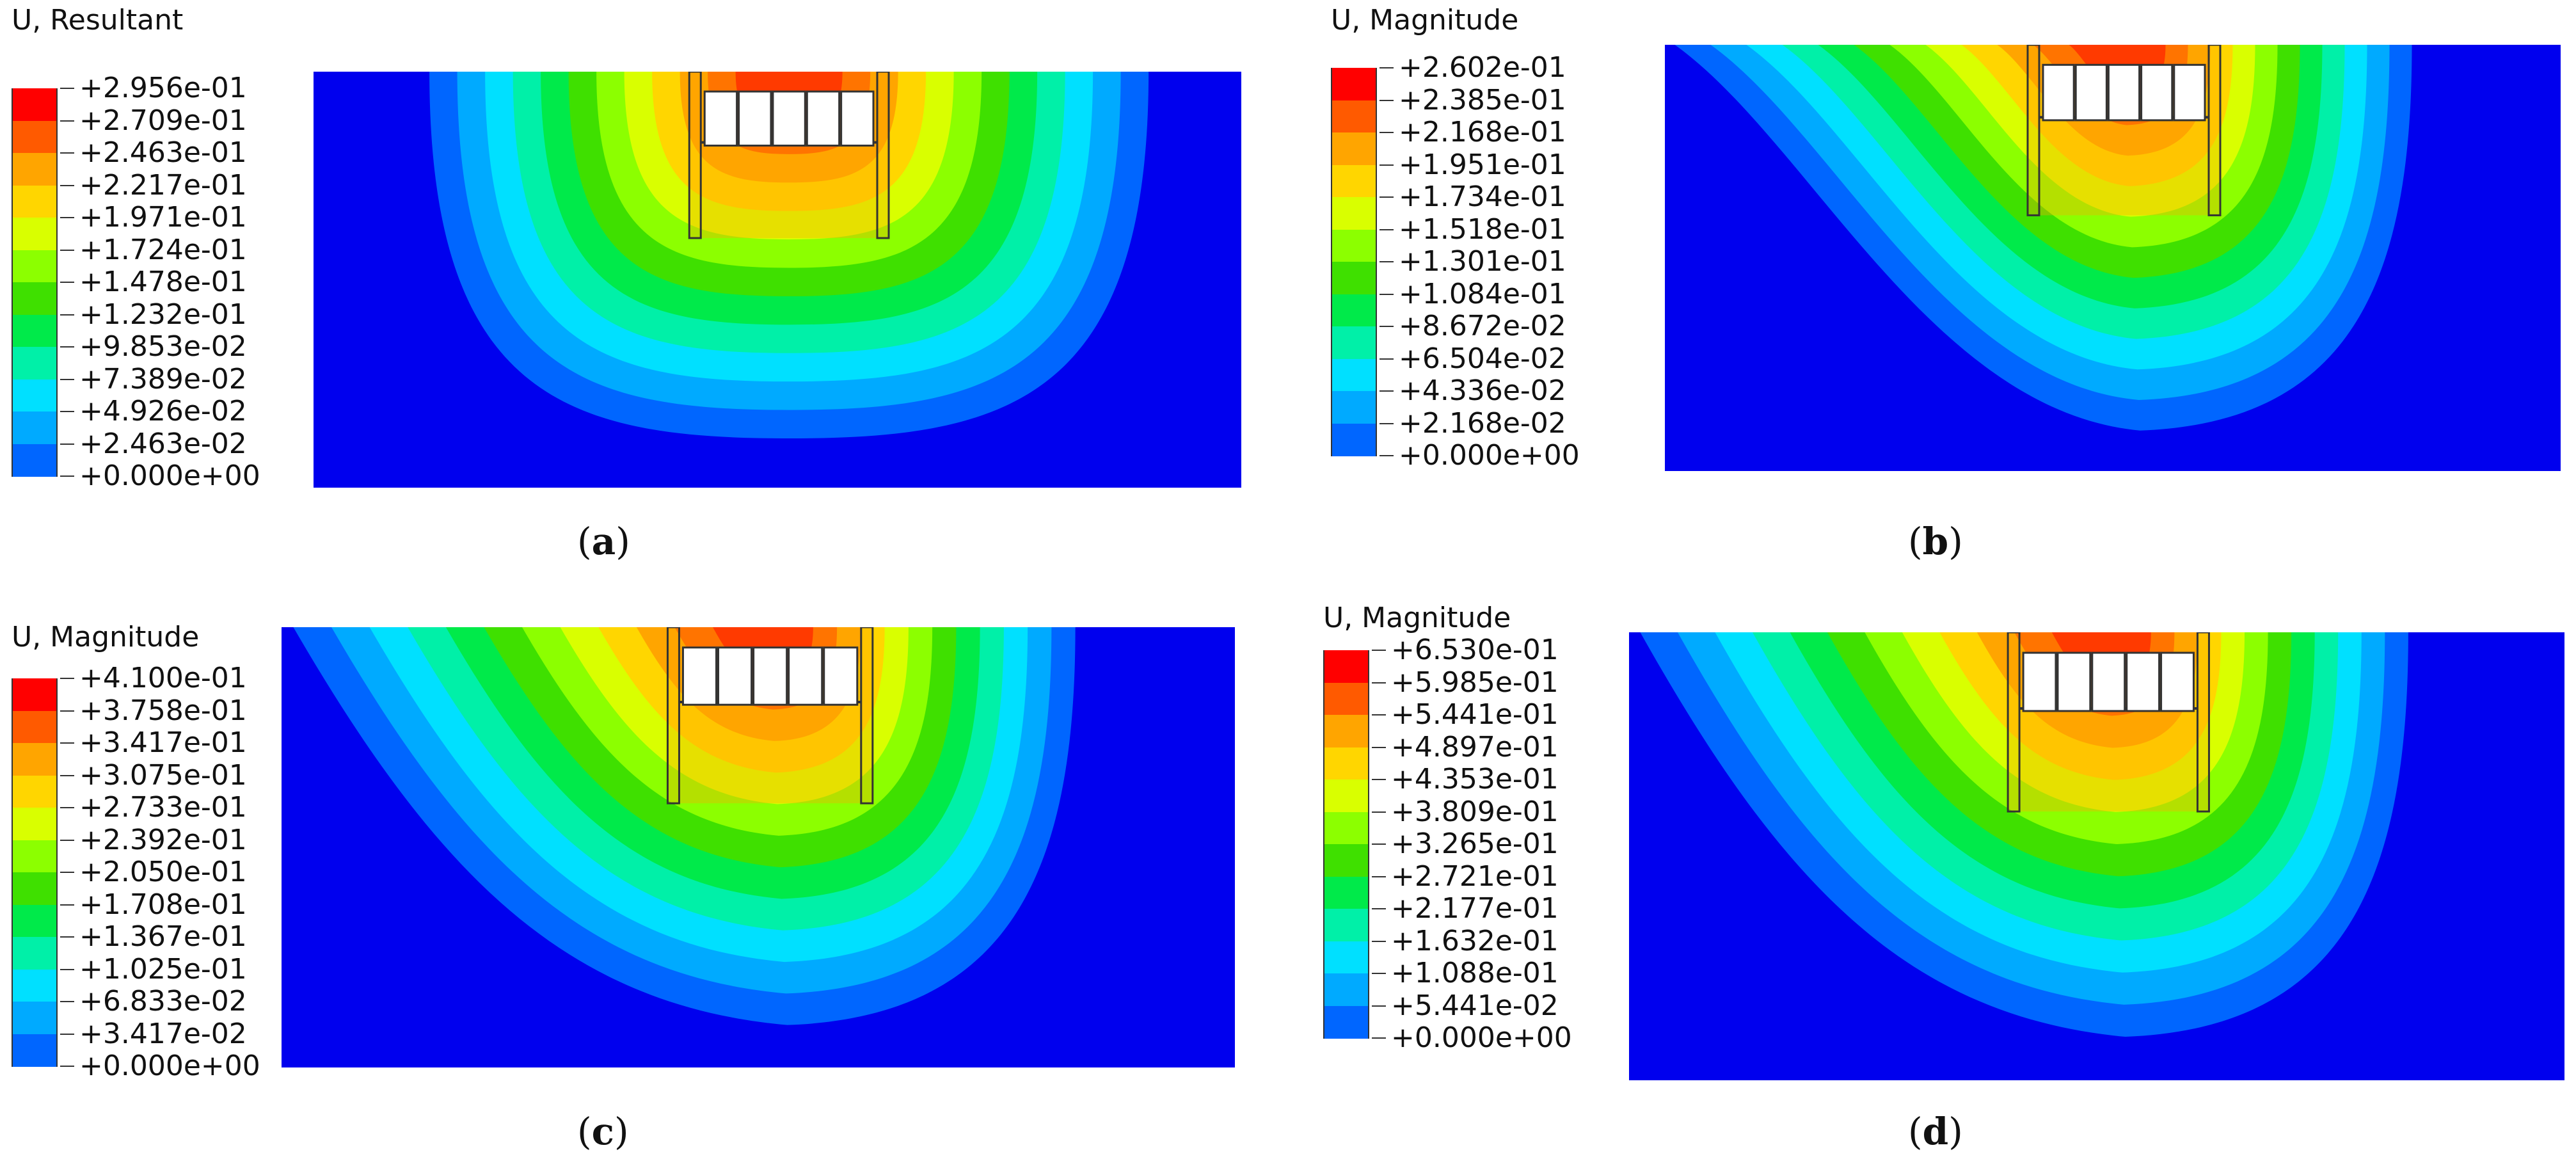 The height and width of the screenshot is (1175, 2576). What do you see at coordinates (1483, 293) in the screenshot?
I see `legend-label: +1.084e-01` at bounding box center [1483, 293].